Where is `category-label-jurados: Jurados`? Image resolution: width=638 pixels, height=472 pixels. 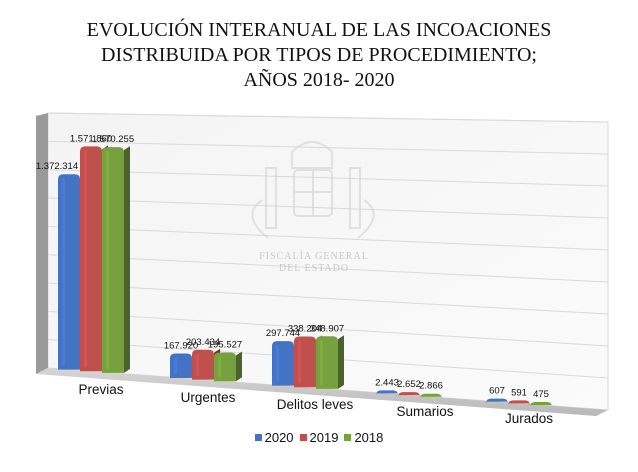
category-label-jurados: Jurados is located at coordinates (529, 418).